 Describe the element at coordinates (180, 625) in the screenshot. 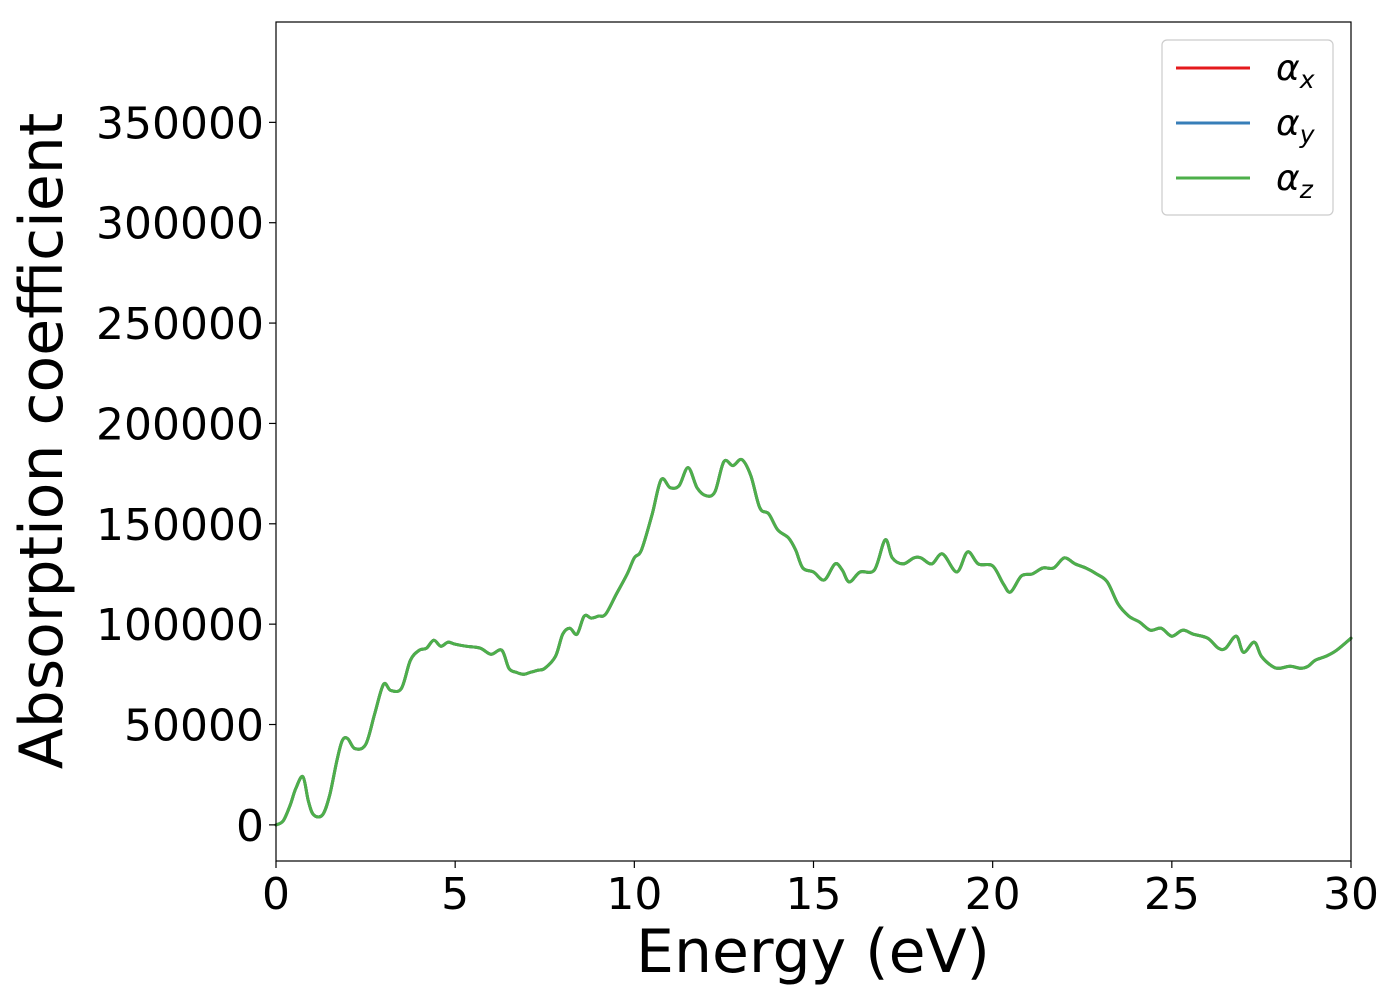

I see `y-tick-label: 100000` at that location.